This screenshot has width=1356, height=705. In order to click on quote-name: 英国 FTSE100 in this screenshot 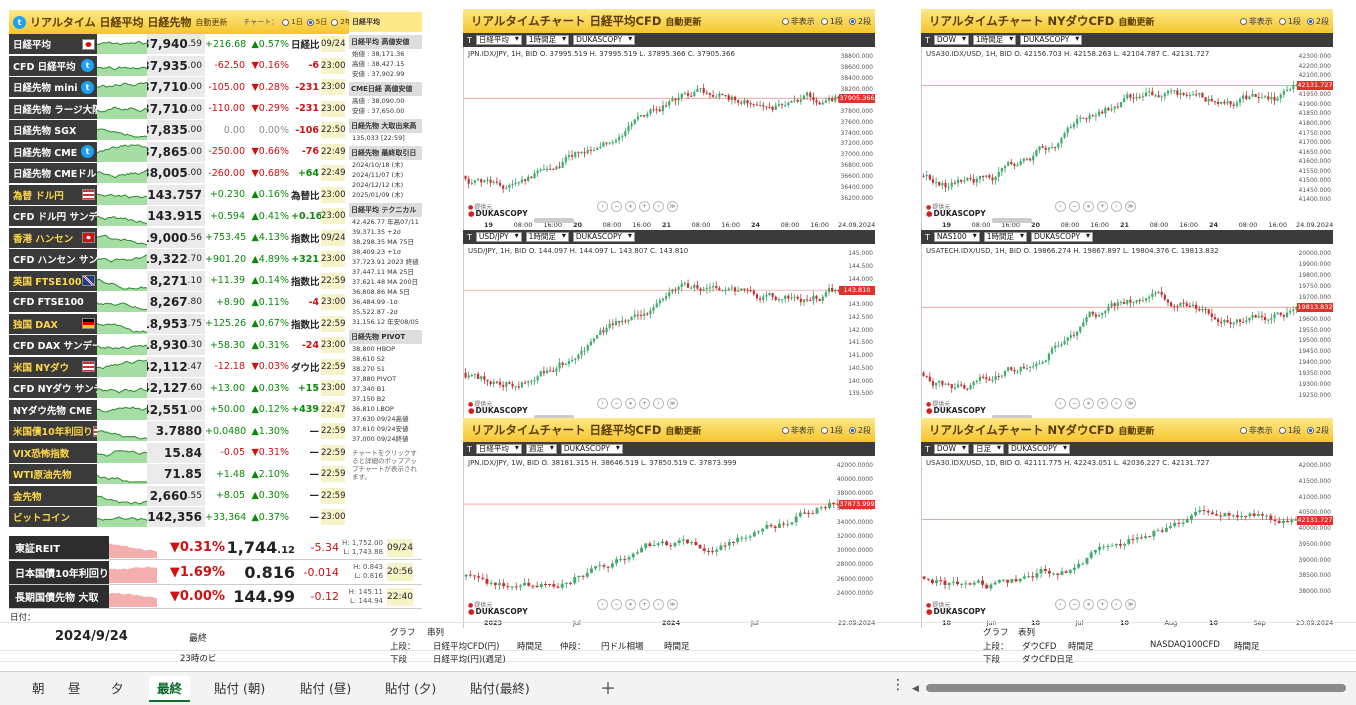, I will do `click(53, 280)`.